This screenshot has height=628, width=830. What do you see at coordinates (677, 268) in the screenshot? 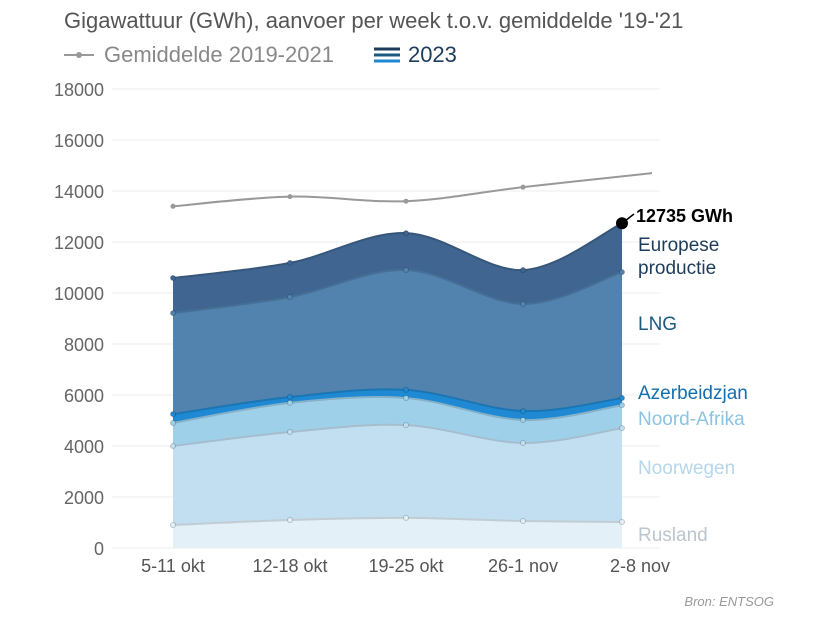
I see `series-label: productie` at bounding box center [677, 268].